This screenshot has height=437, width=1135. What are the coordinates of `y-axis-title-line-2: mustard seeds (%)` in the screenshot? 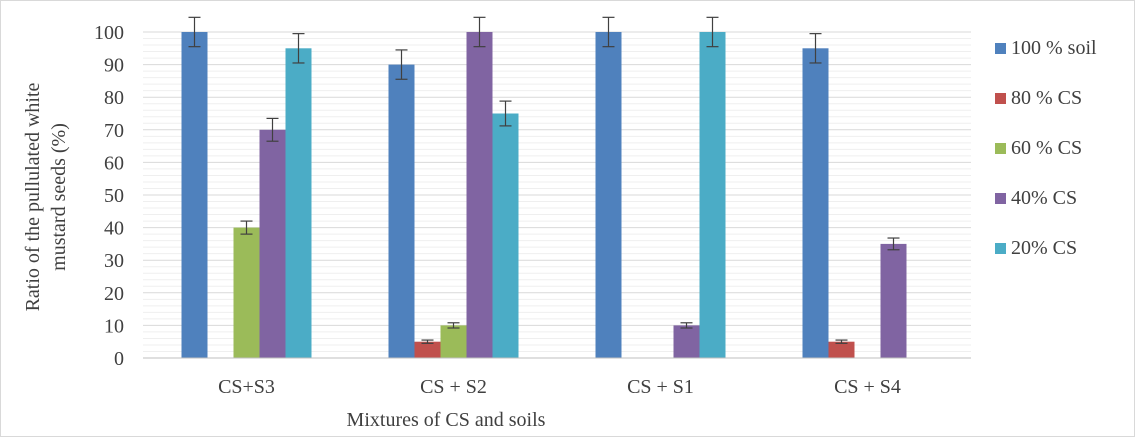 It's located at (59, 197).